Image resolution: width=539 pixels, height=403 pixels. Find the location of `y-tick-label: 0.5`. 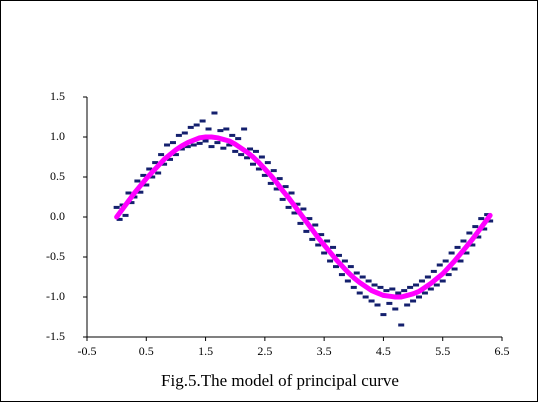

y-tick-label: 0.5 is located at coordinates (57, 176).